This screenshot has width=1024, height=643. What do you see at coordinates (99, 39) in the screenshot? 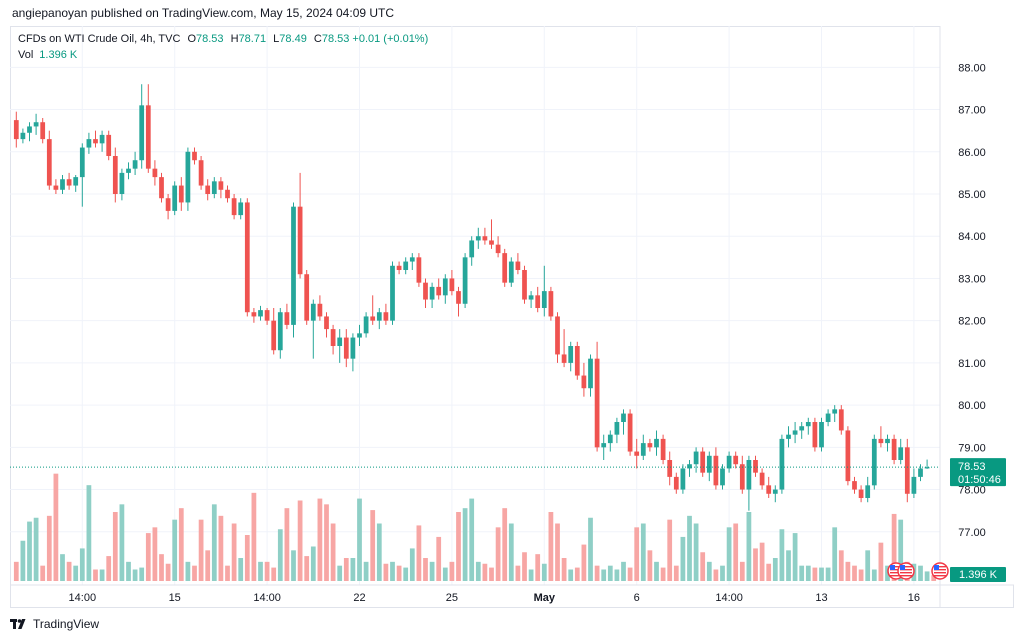
I see `symbol-label: CFDs on WTI Crude Oil, 4h, TVC` at bounding box center [99, 39].